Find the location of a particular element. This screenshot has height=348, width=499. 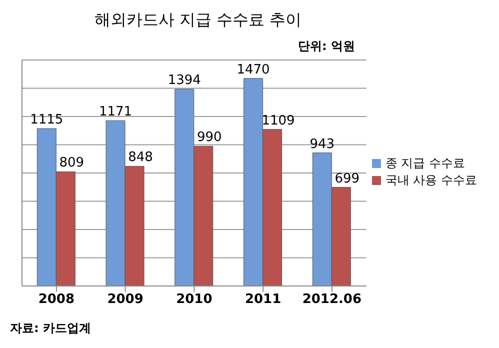

data-label: 1470 is located at coordinates (253, 70).